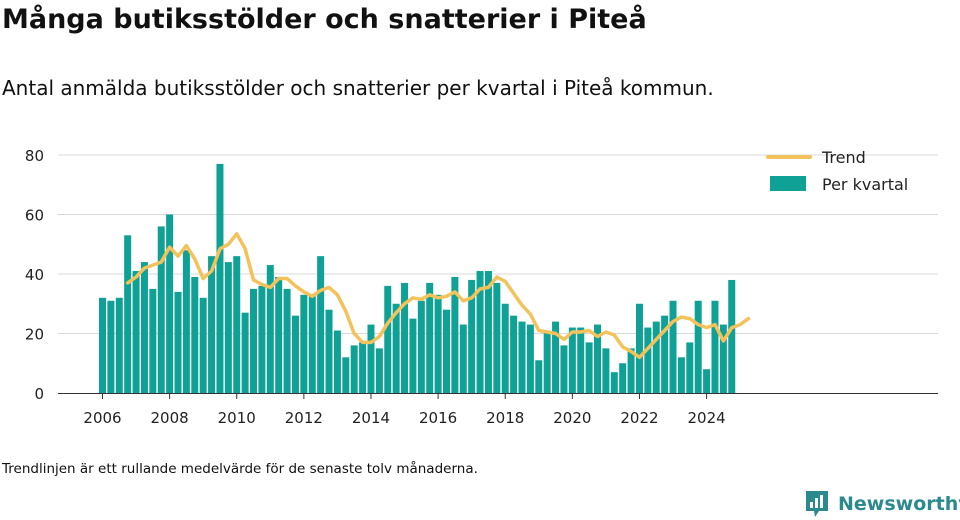 Image resolution: width=960 pixels, height=520 pixels. What do you see at coordinates (788, 183) in the screenshot?
I see `legend-bar-swatch` at bounding box center [788, 183].